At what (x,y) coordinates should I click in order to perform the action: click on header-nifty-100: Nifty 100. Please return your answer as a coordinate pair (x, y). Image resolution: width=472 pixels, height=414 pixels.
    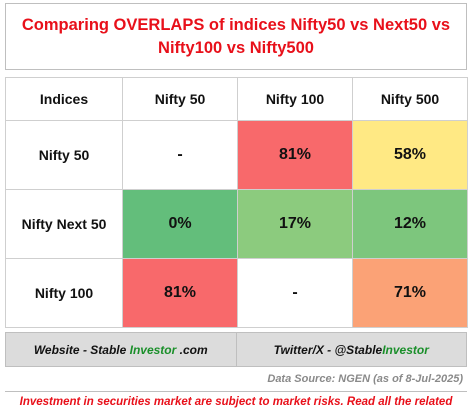
    Looking at the image, I should click on (295, 99).